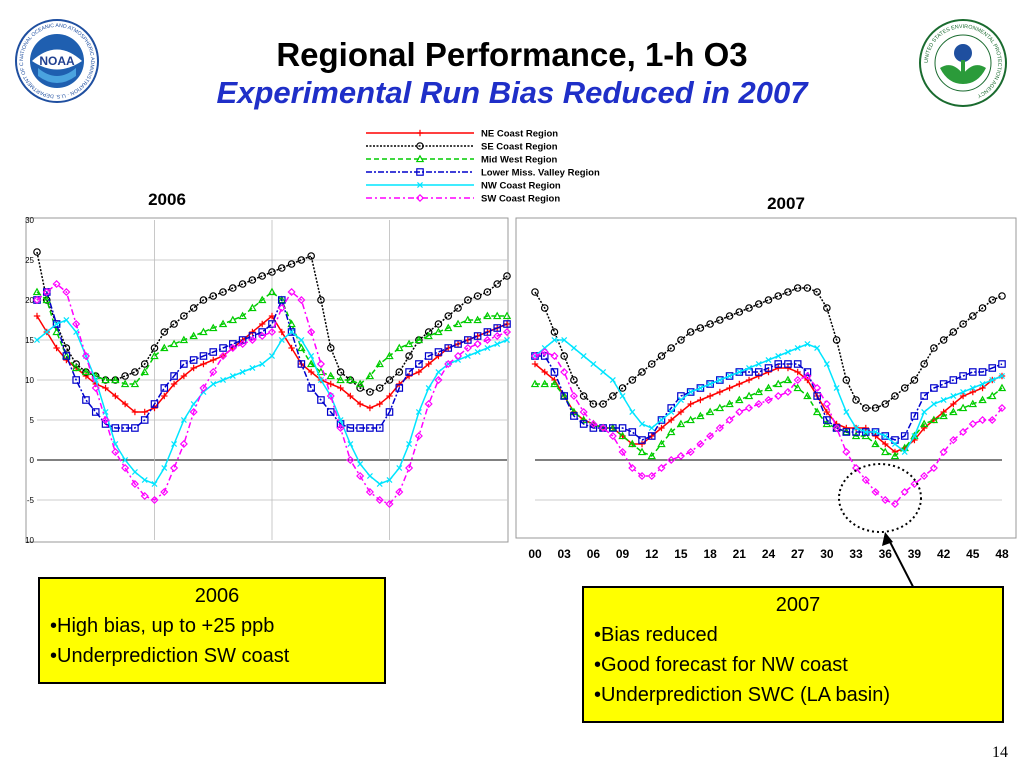 This screenshot has width=1024, height=768. I want to click on legend-label: SE Coast Region, so click(519, 147).